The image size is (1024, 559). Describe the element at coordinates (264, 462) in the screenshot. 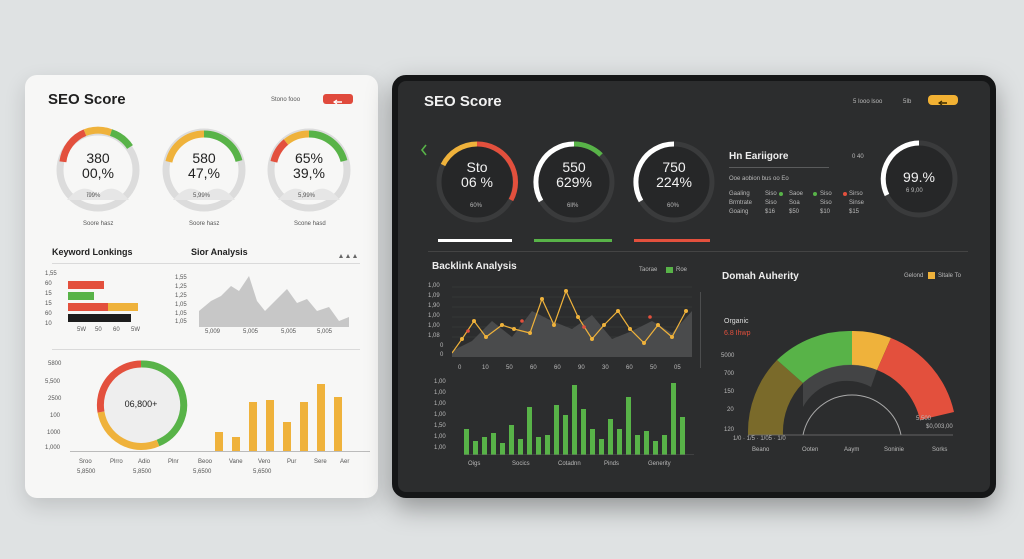

I see `x-tick: Vero` at that location.